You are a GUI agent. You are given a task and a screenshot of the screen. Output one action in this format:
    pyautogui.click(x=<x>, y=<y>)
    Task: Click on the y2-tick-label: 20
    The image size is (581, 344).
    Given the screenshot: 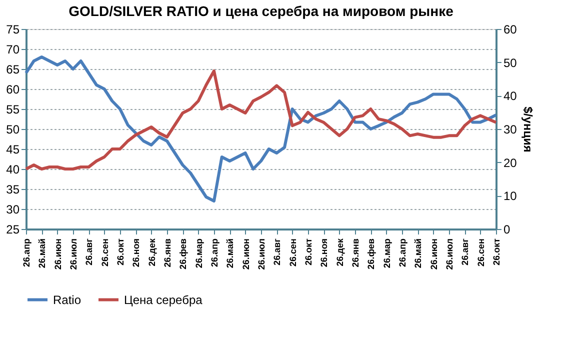 What is the action you would take?
    pyautogui.click(x=511, y=163)
    